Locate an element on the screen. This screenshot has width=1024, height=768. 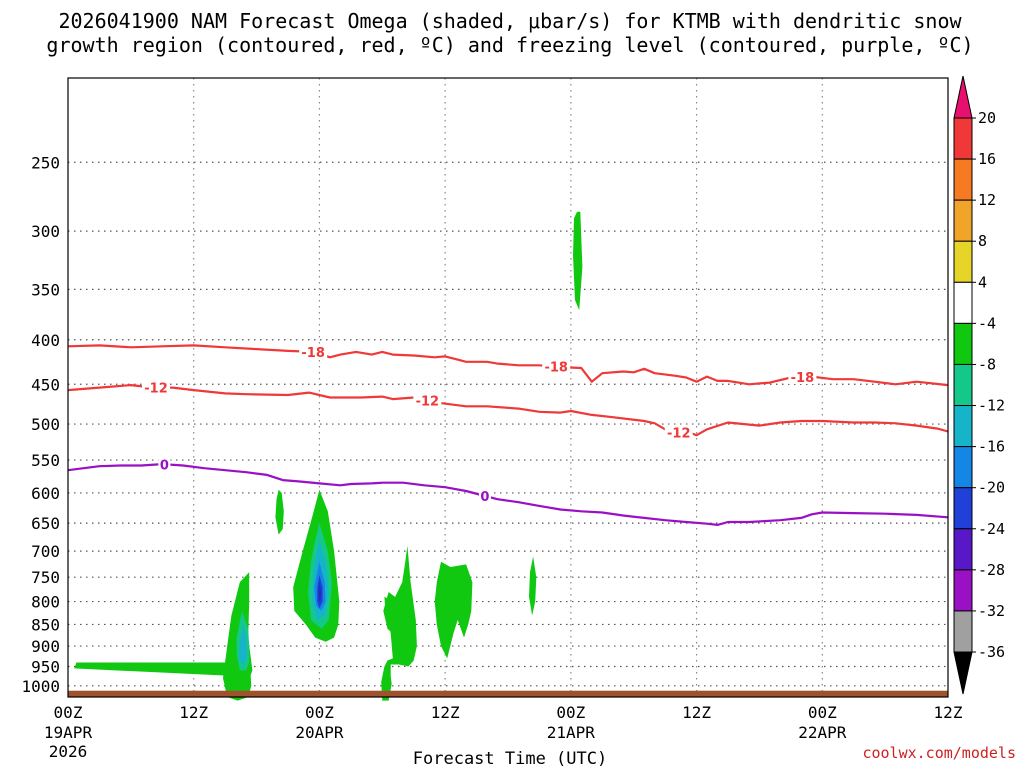
y-tick-label-700: 700 is located at coordinates (45, 551).